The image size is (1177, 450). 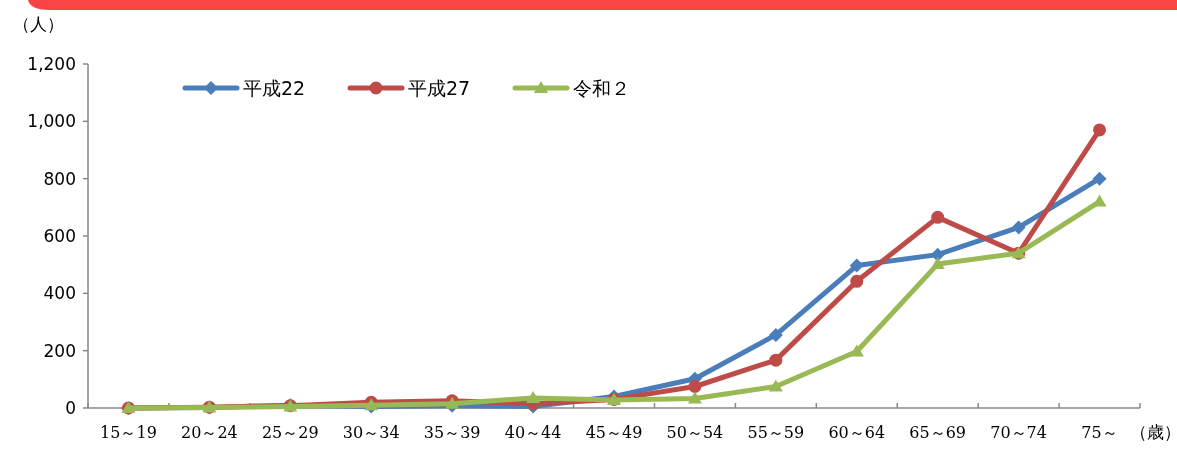 I want to click on x-tick-label: 40～44, so click(x=533, y=432).